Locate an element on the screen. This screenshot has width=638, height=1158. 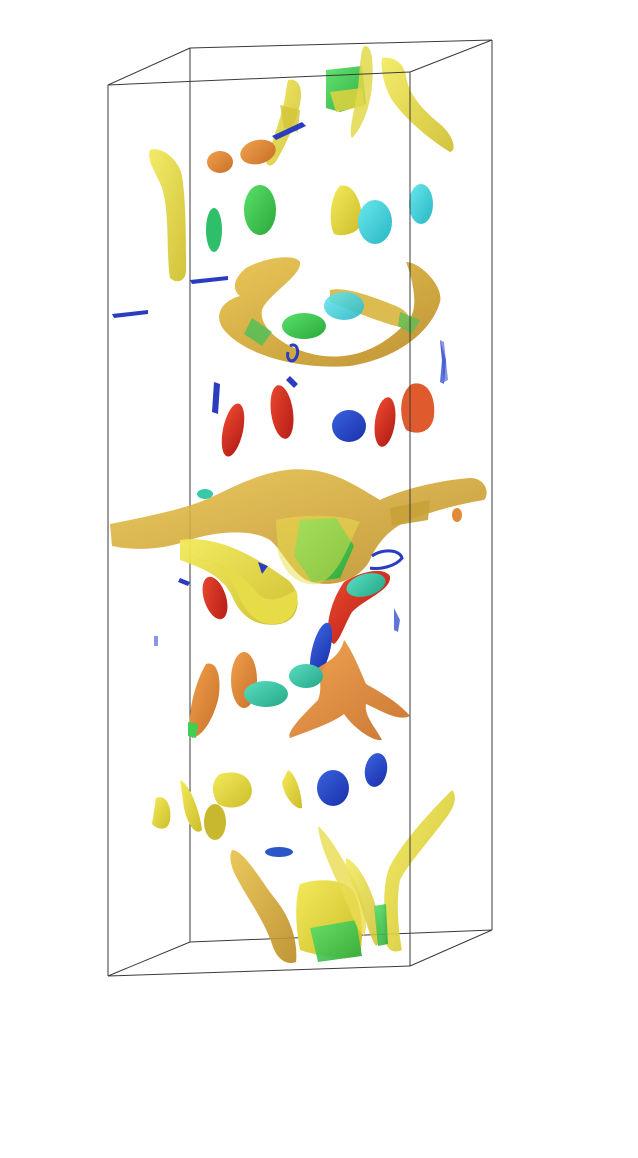
central-saddle is located at coordinates (298, 547).